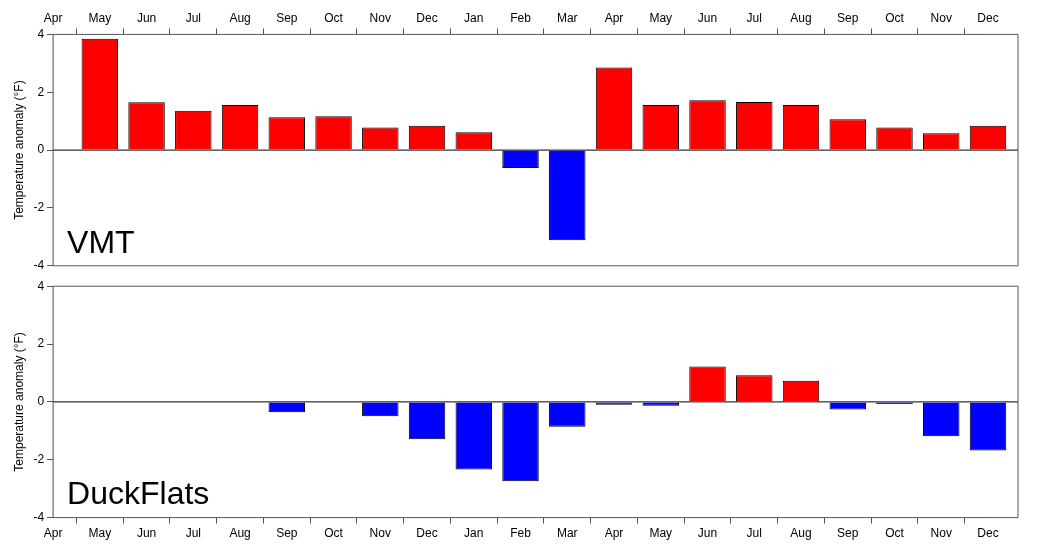 This screenshot has height=555, width=1038. What do you see at coordinates (138, 493) in the screenshot?
I see `annotation: DuckFlats` at bounding box center [138, 493].